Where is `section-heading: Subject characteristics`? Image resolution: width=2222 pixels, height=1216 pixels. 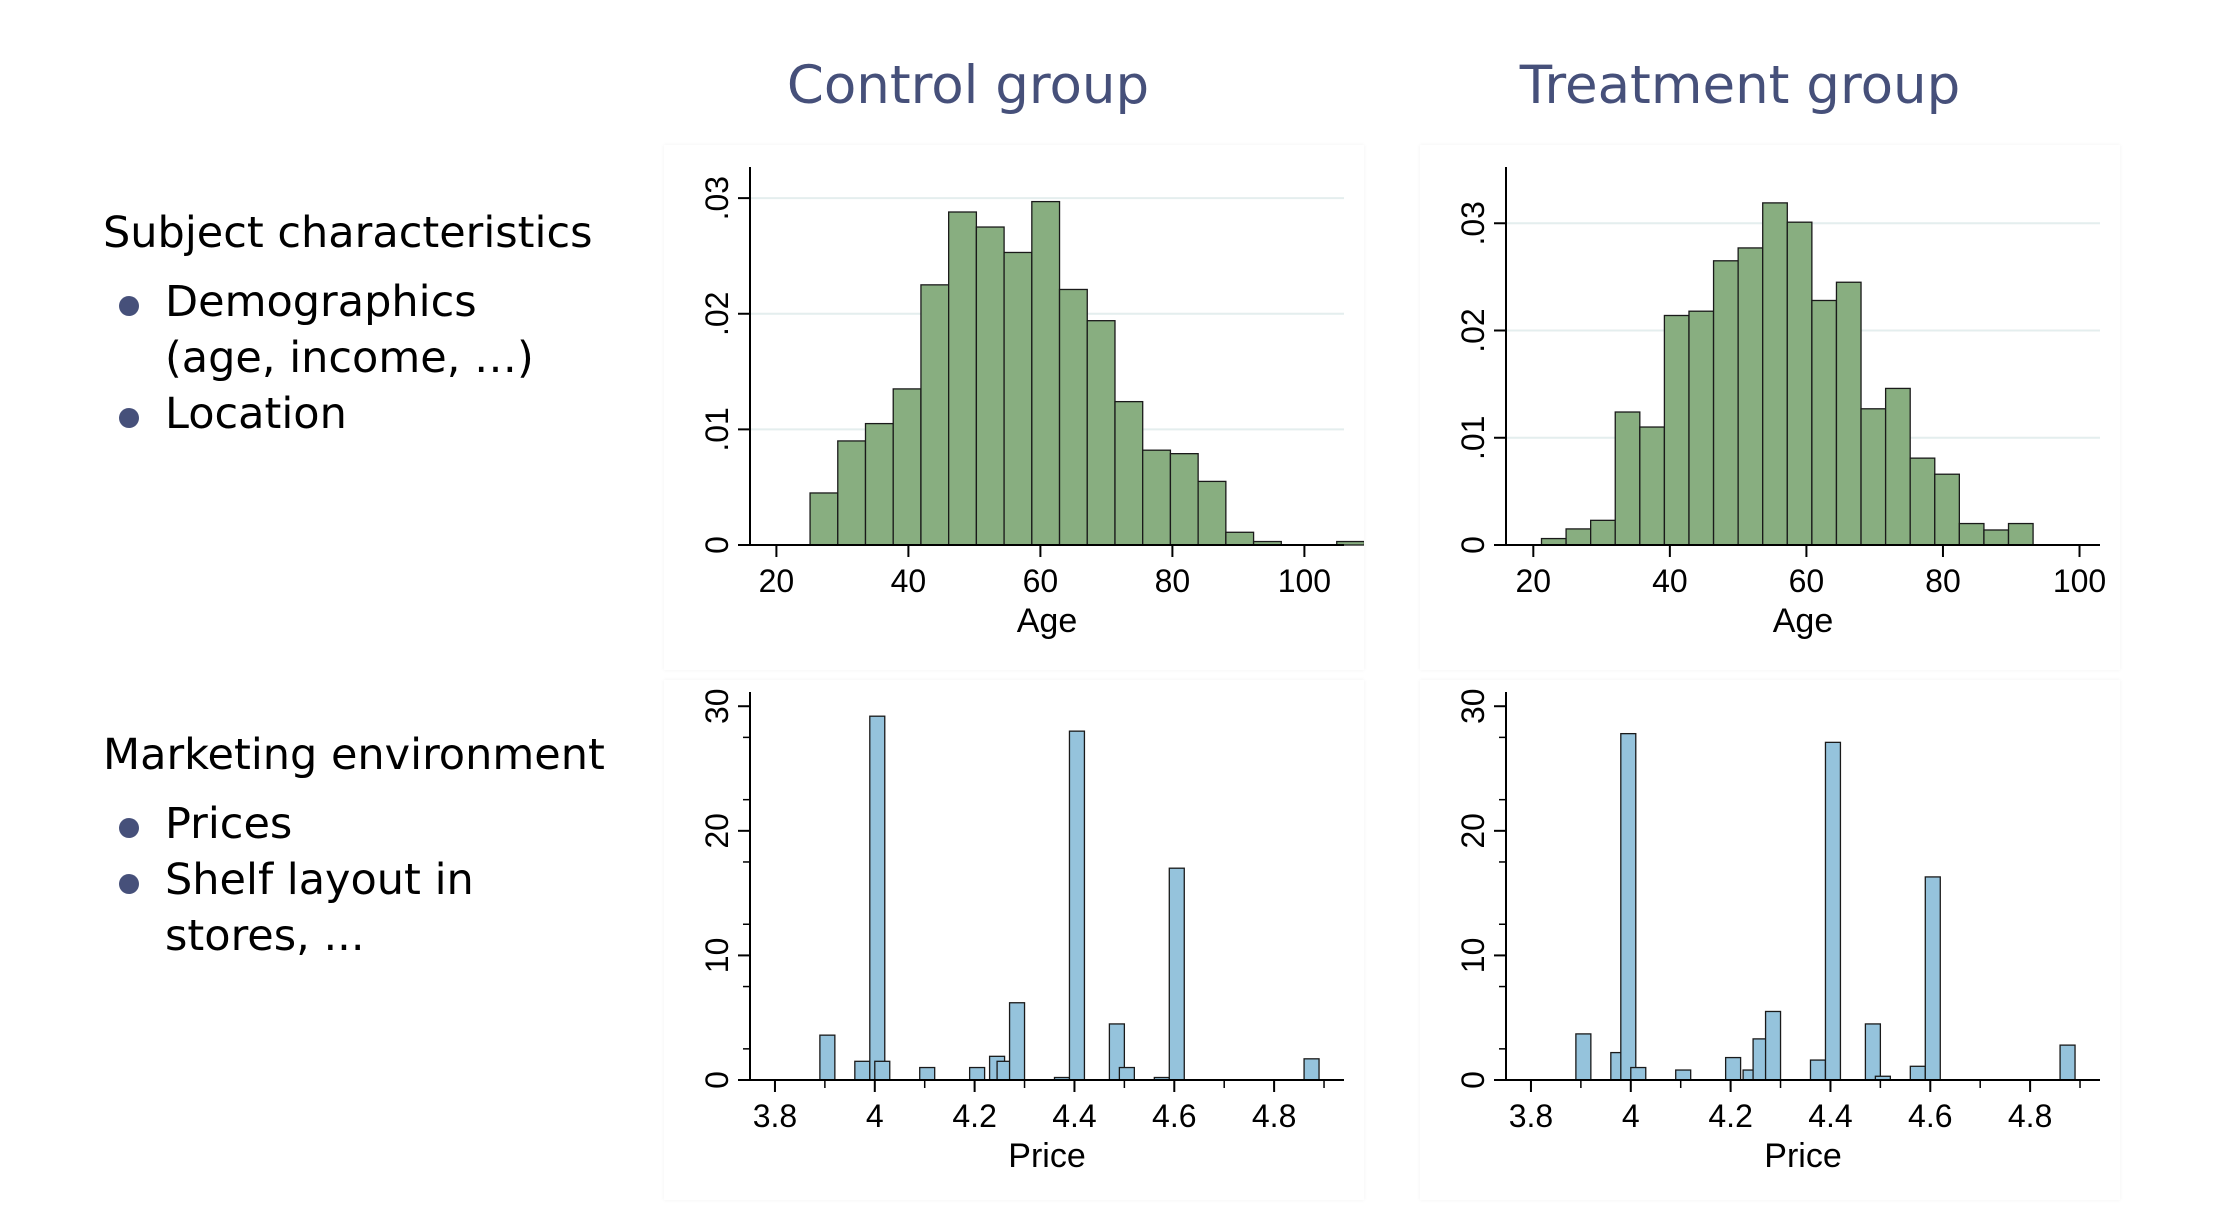
section-heading: Subject characteristics is located at coordinates (348, 233).